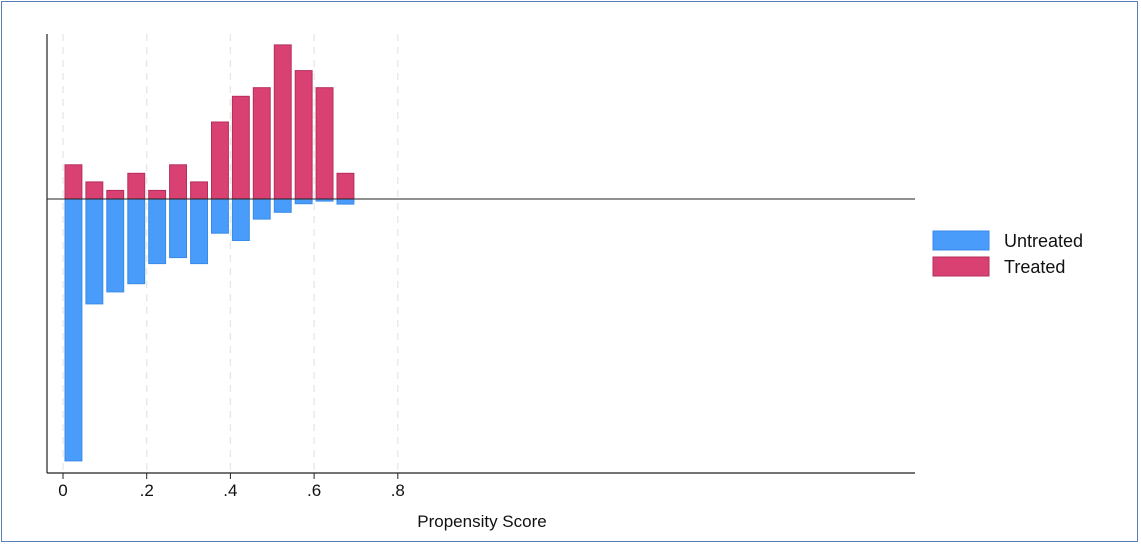  What do you see at coordinates (481, 521) in the screenshot?
I see `x-axis-title: Propensity Score` at bounding box center [481, 521].